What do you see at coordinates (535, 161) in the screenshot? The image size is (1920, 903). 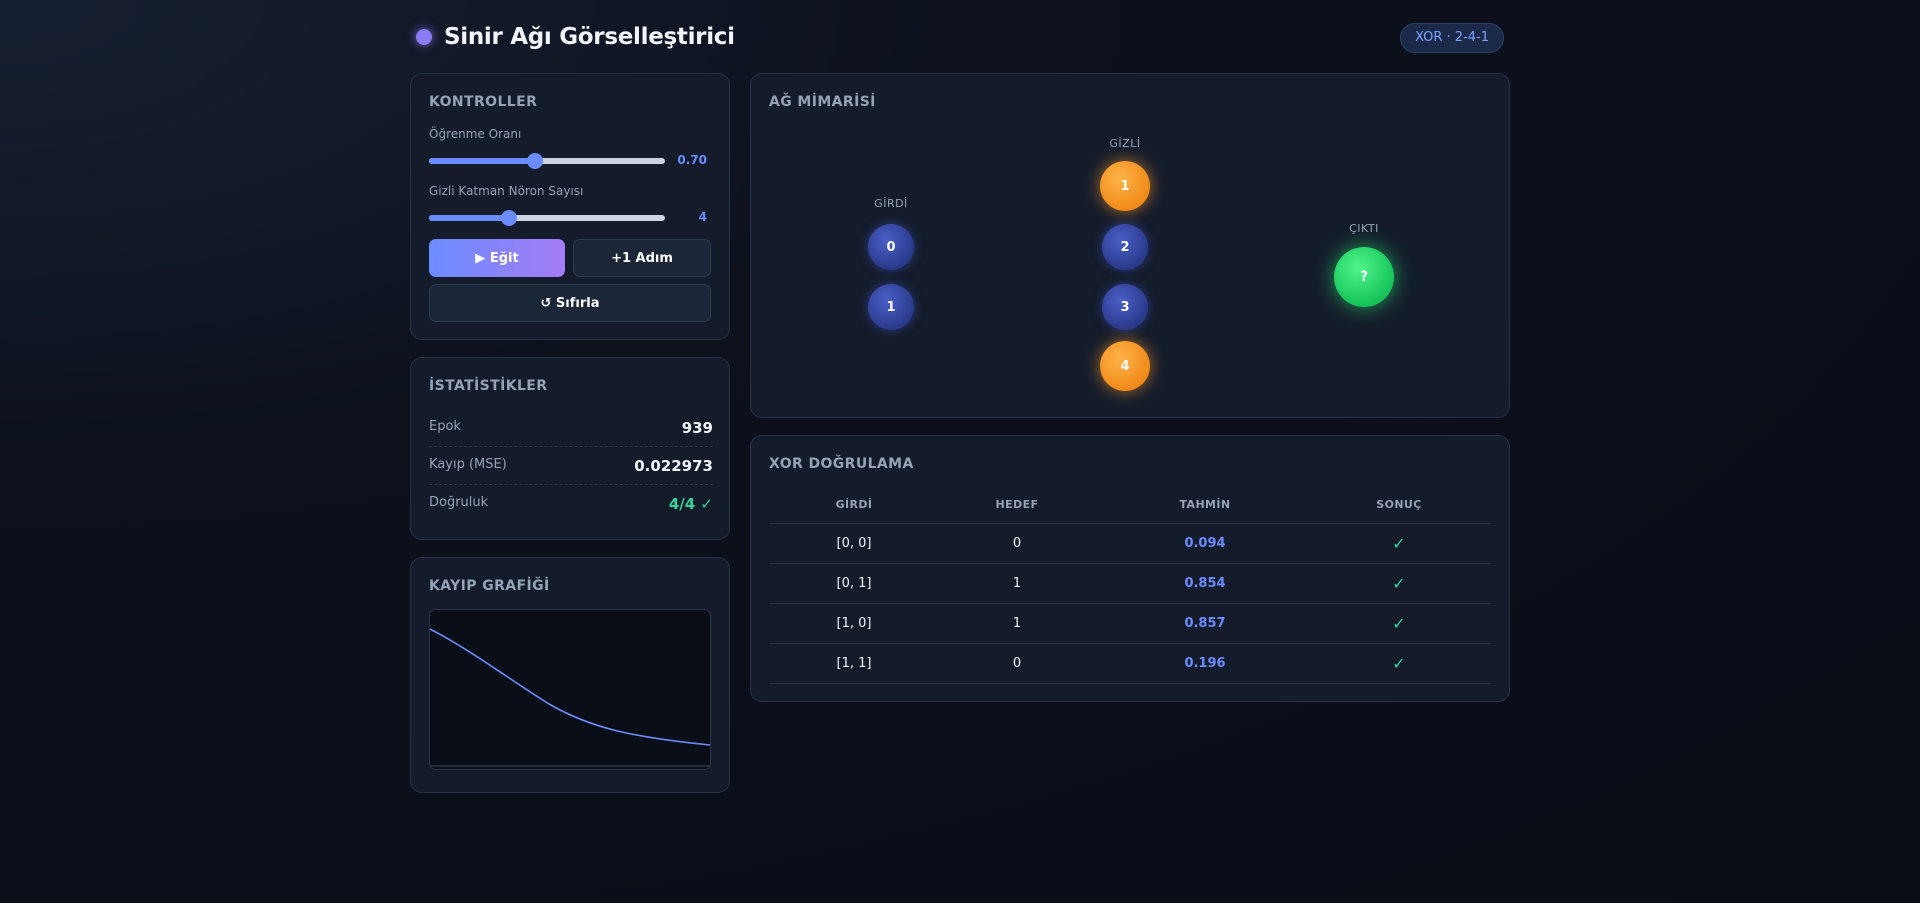 I see `learning-rate-slider-thumb` at bounding box center [535, 161].